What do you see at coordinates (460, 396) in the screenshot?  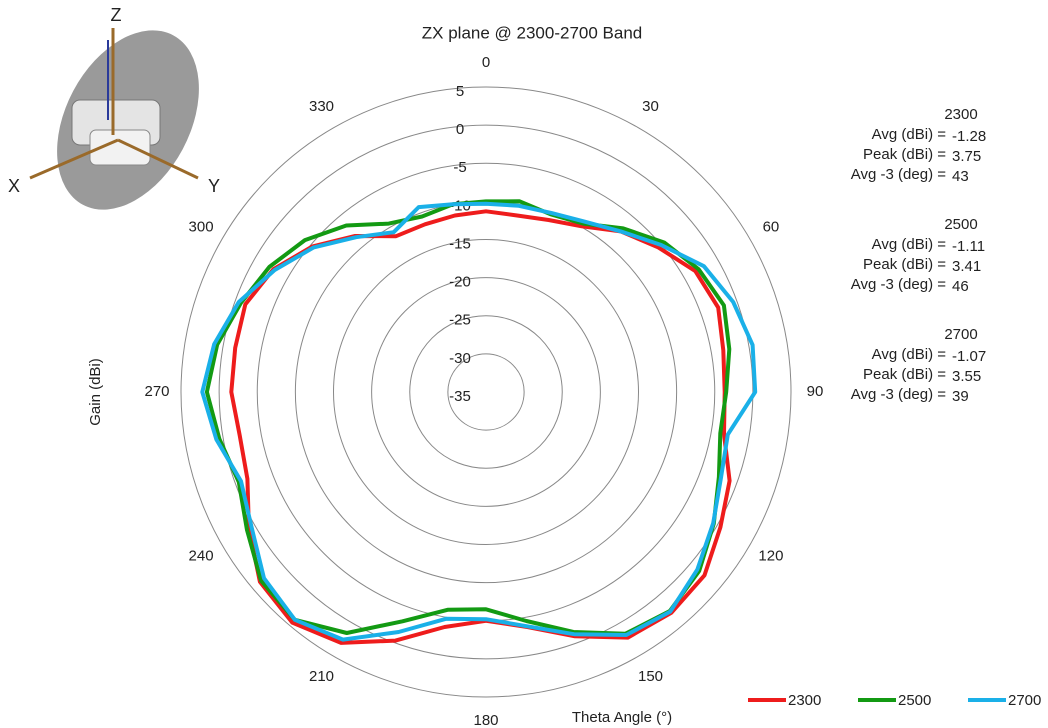 I see `r-tick-label: -35` at bounding box center [460, 396].